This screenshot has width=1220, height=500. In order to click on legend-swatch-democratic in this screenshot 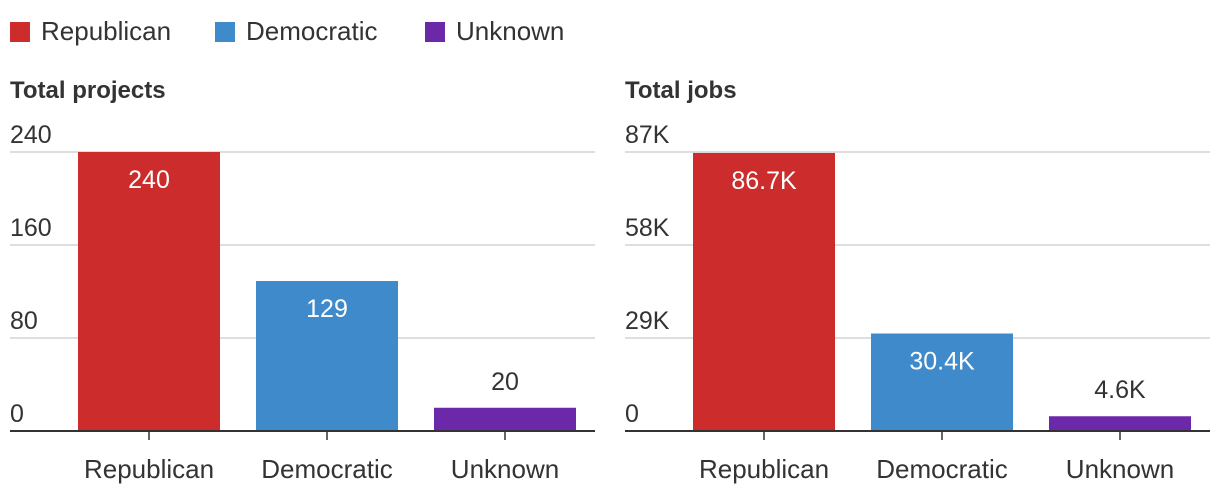, I will do `click(225, 32)`.